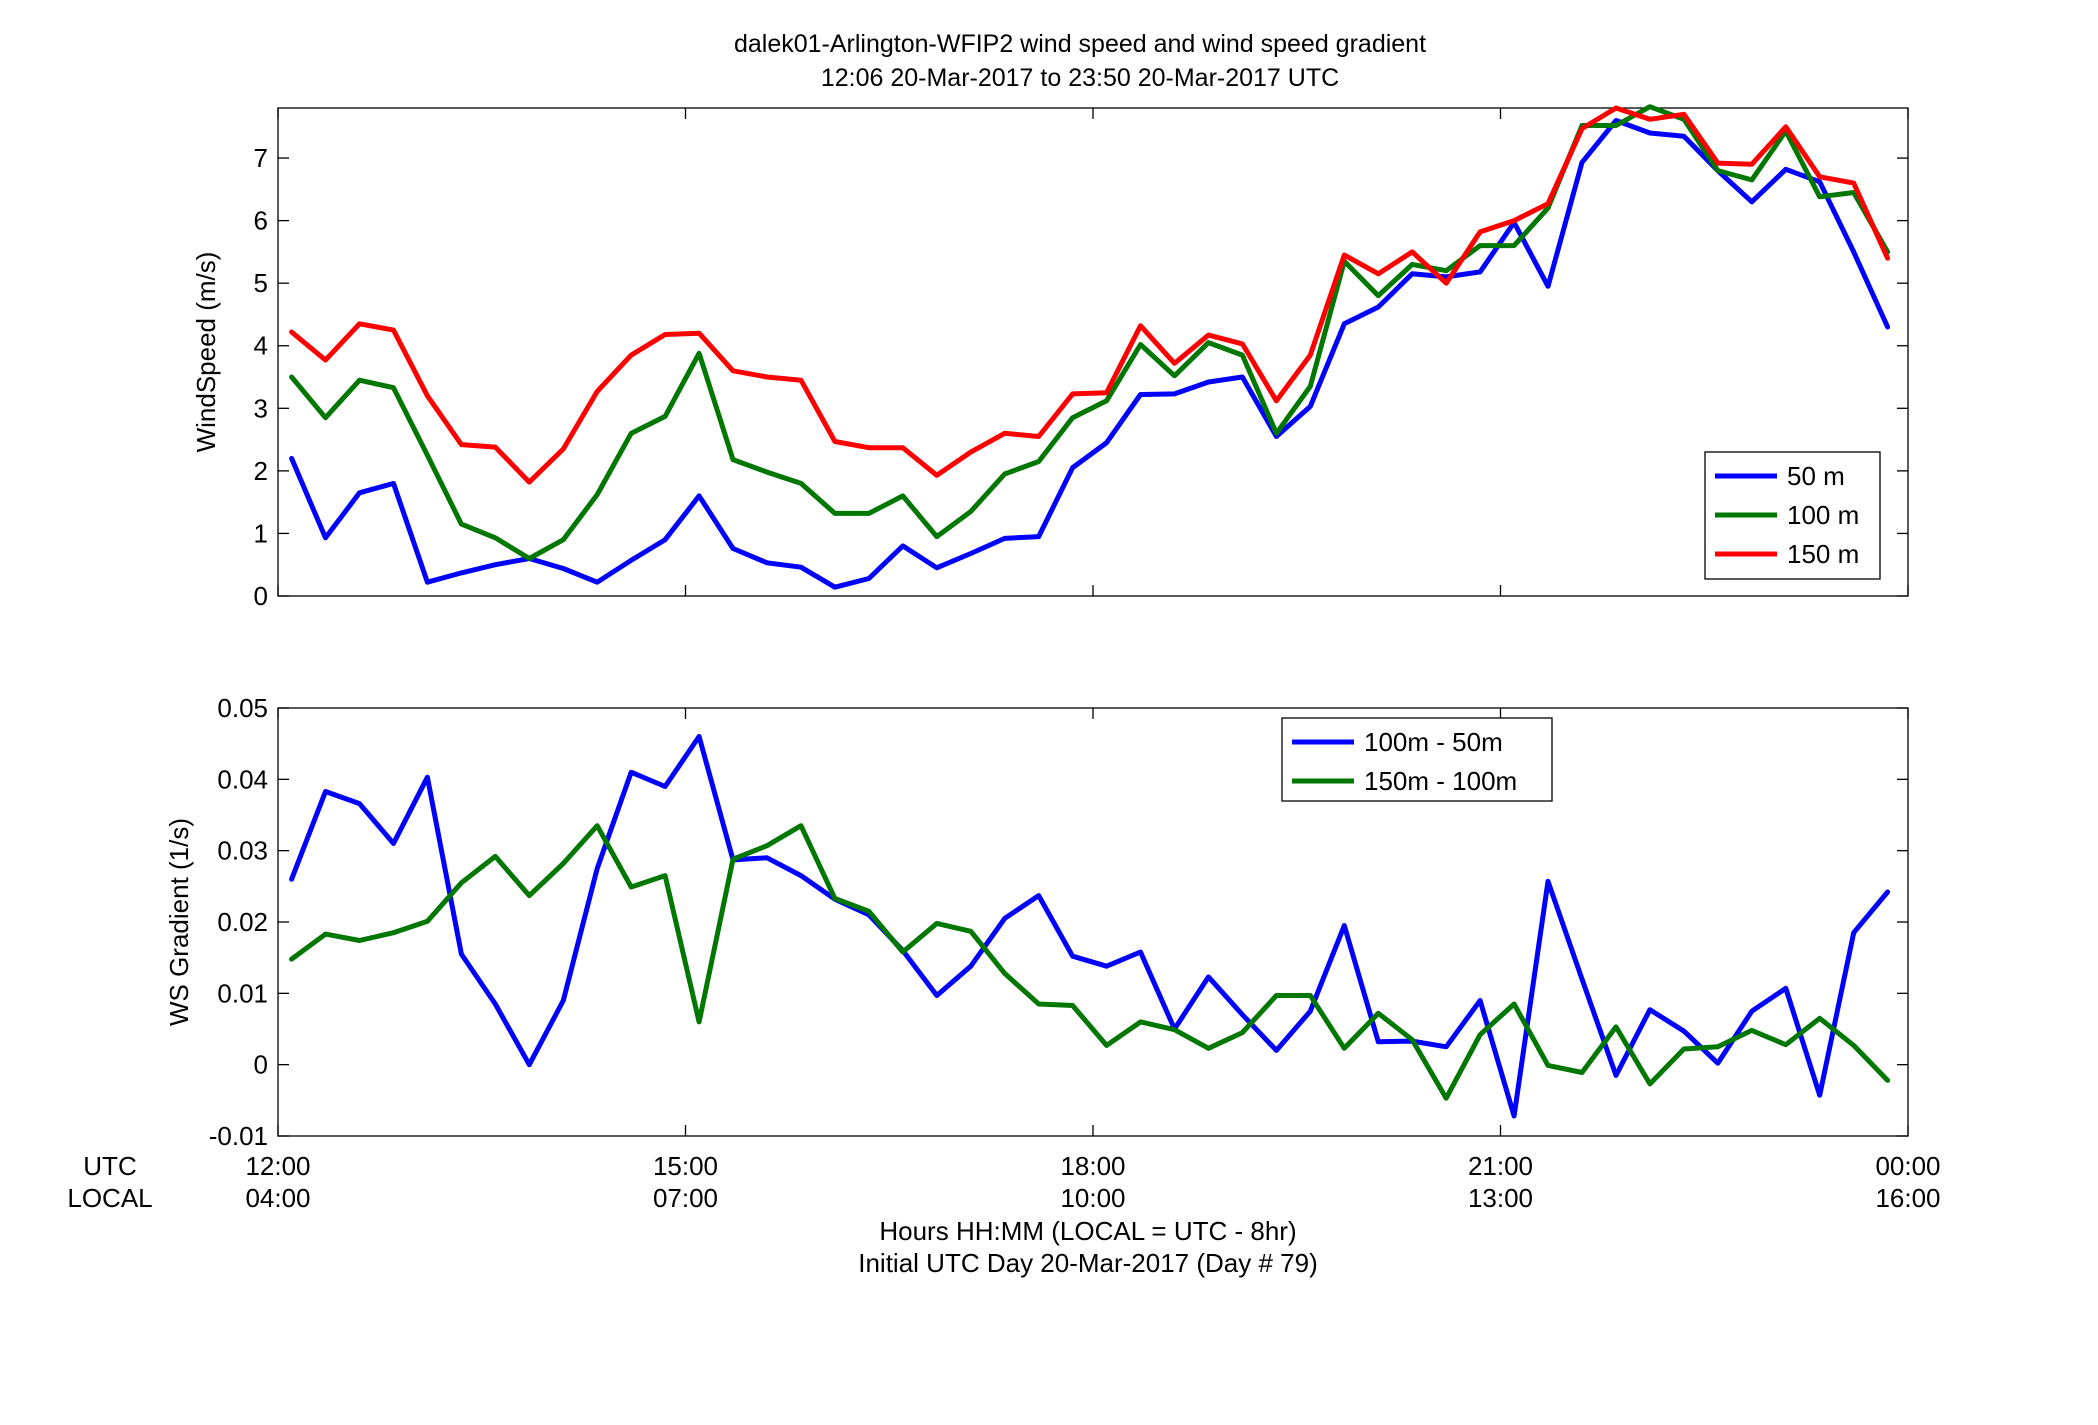 Image resolution: width=2098 pixels, height=1425 pixels. Describe the element at coordinates (1092, 1198) in the screenshot. I see `x-tick-label-local: 10:00` at that location.